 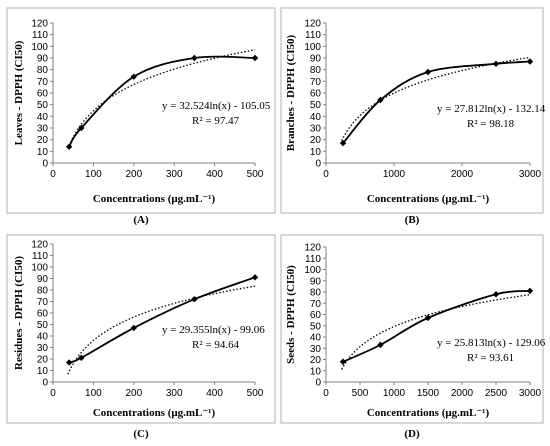 What do you see at coordinates (530, 174) in the screenshot?
I see `x-tick-label: 3000` at bounding box center [530, 174].